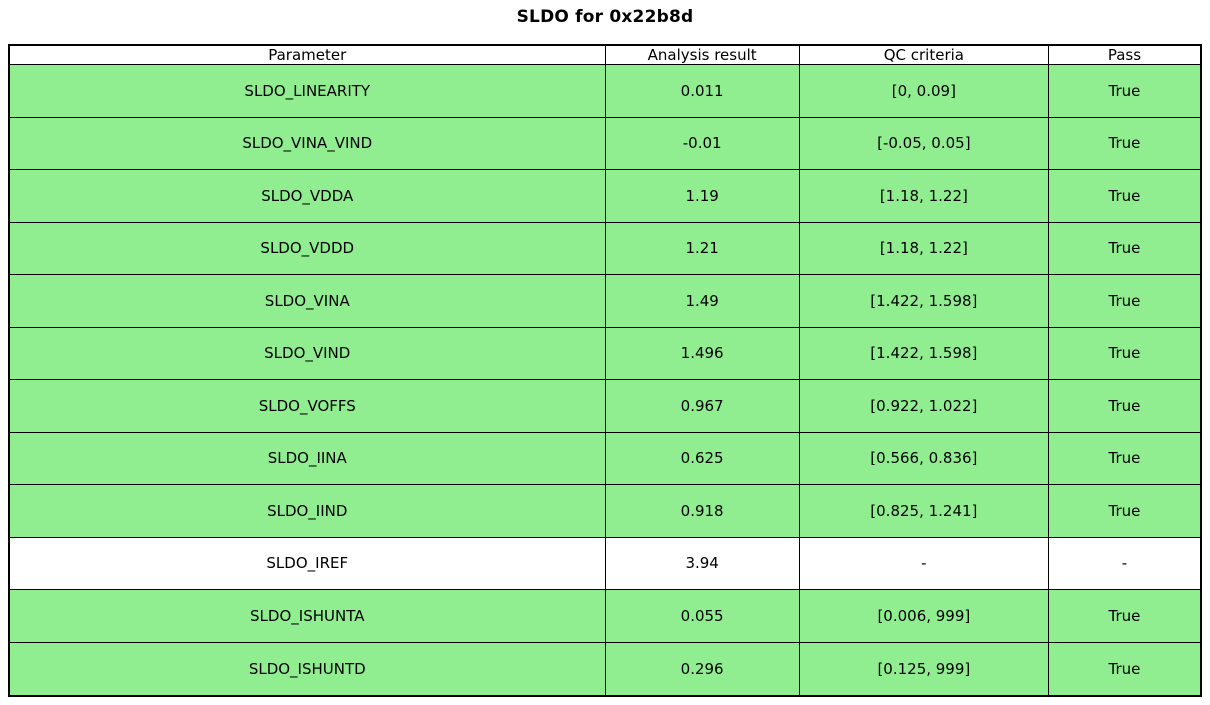  What do you see at coordinates (923, 563) in the screenshot?
I see `criteria-cell: -` at bounding box center [923, 563].